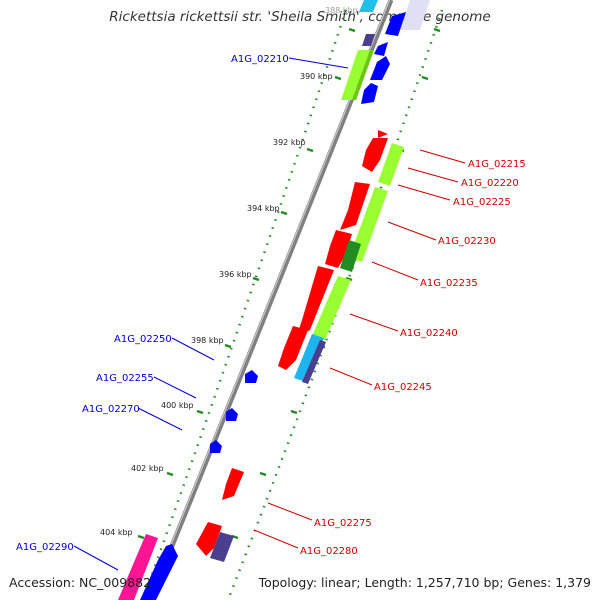 Image resolution: width=600 pixels, height=600 pixels. What do you see at coordinates (125, 378) in the screenshot?
I see `gene-label: A1G_02255` at bounding box center [125, 378].